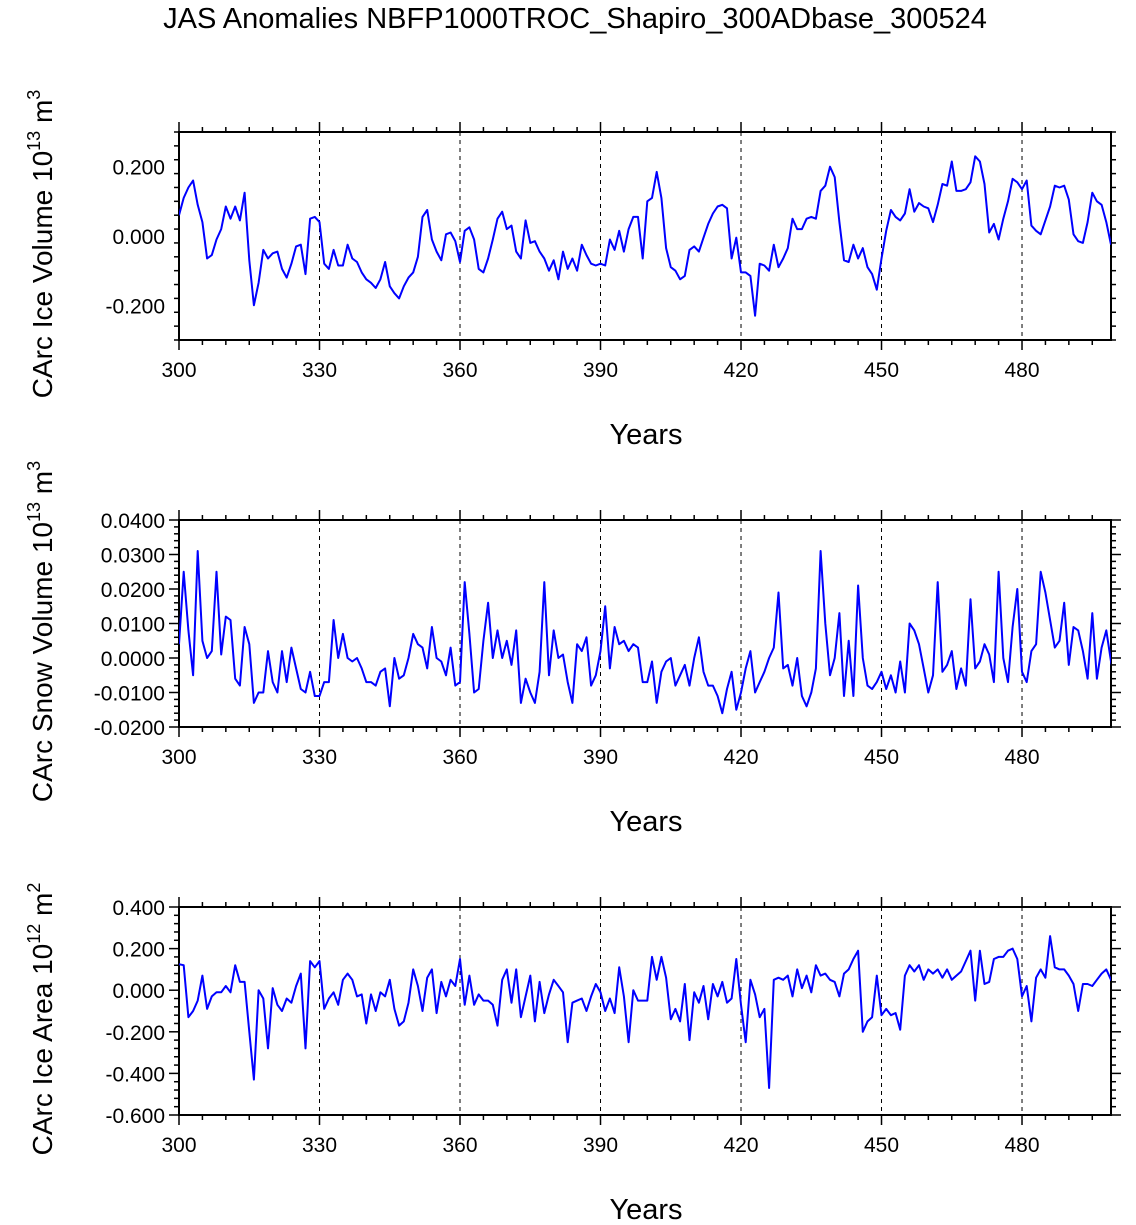 The width and height of the screenshot is (1136, 1225). I want to click on y-axis-label: CArc Ice Area 1012 m2, so click(41, 1019).